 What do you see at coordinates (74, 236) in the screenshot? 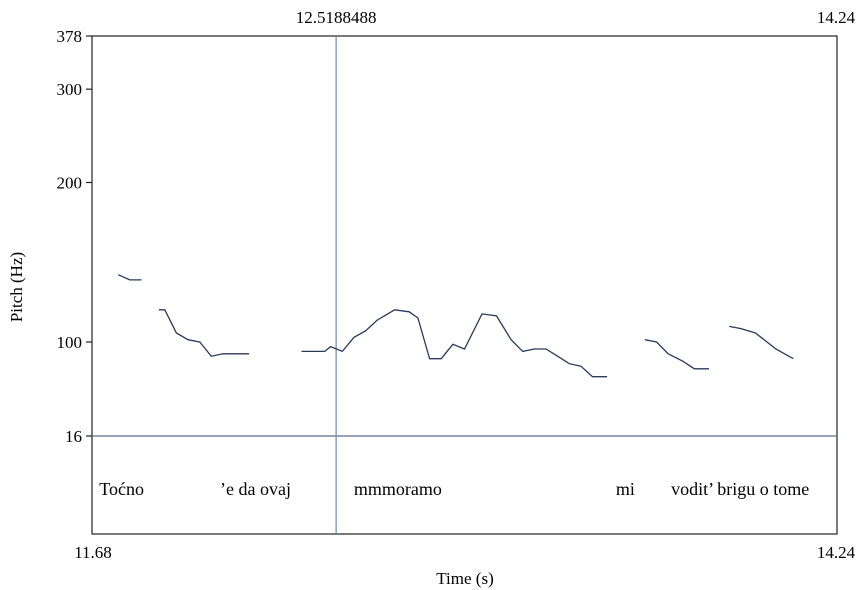
I see `y-axis-ticks: 378 300 200 100 16` at bounding box center [74, 236].